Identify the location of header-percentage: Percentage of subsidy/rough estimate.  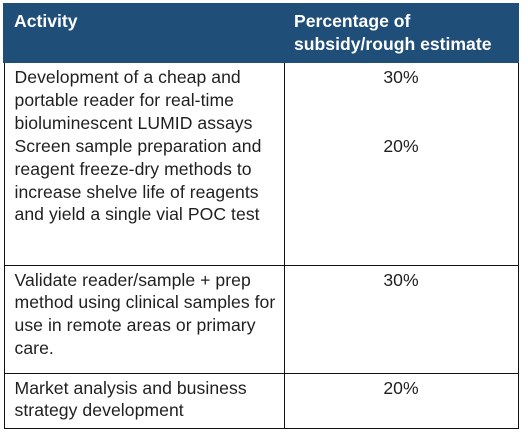
(401, 33).